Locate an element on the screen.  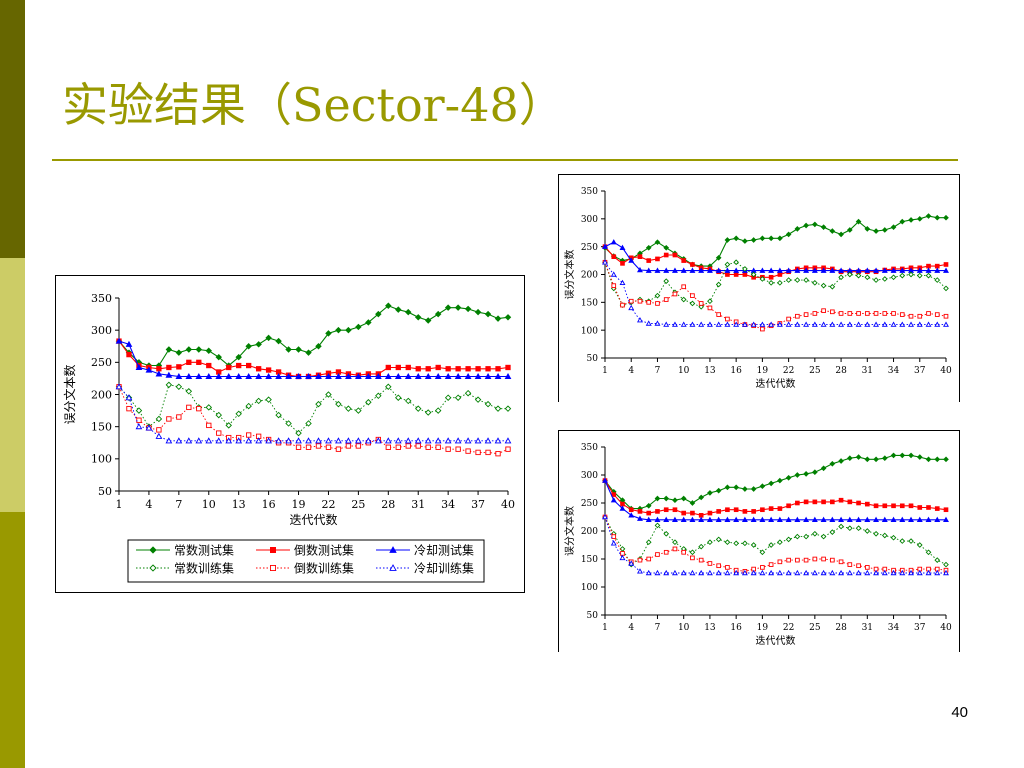
chart-top-right-series-0-points is located at coordinates (775, 241).